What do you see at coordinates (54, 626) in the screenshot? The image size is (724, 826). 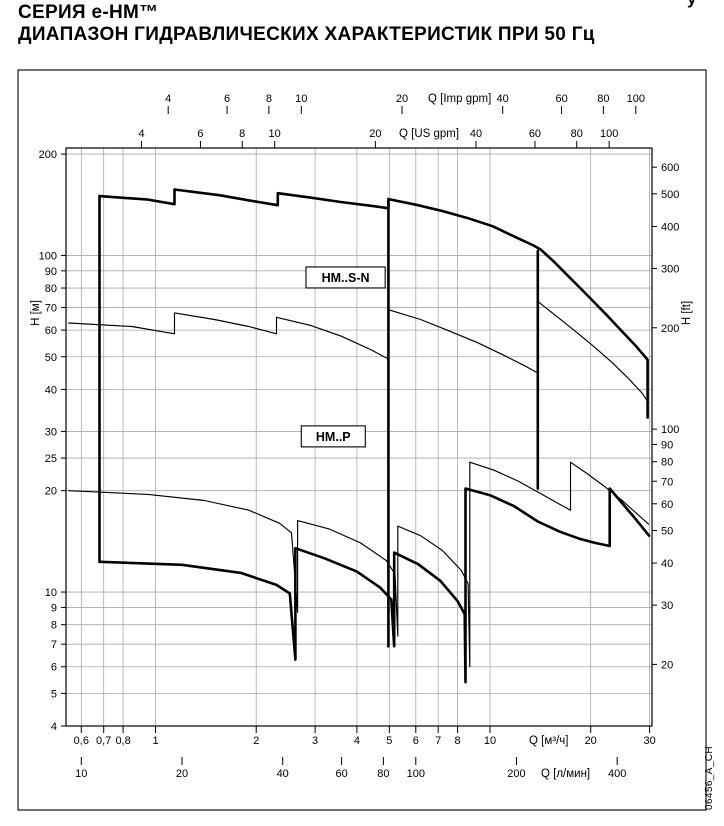 I see `left-axis-tick-label: 8` at bounding box center [54, 626].